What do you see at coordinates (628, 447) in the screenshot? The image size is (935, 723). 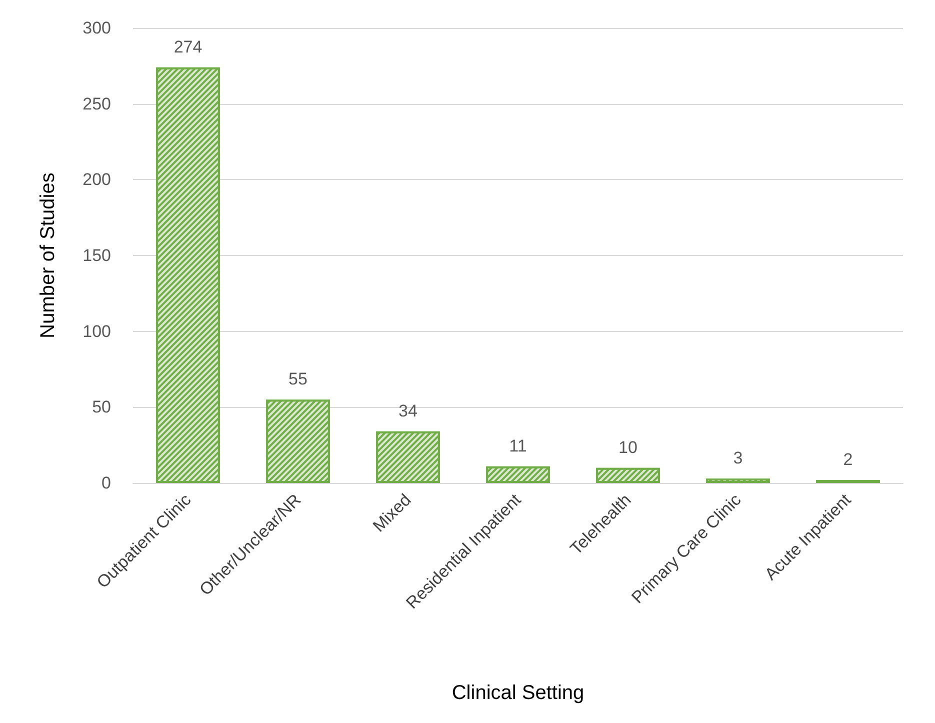 I see `data-label: 10` at bounding box center [628, 447].